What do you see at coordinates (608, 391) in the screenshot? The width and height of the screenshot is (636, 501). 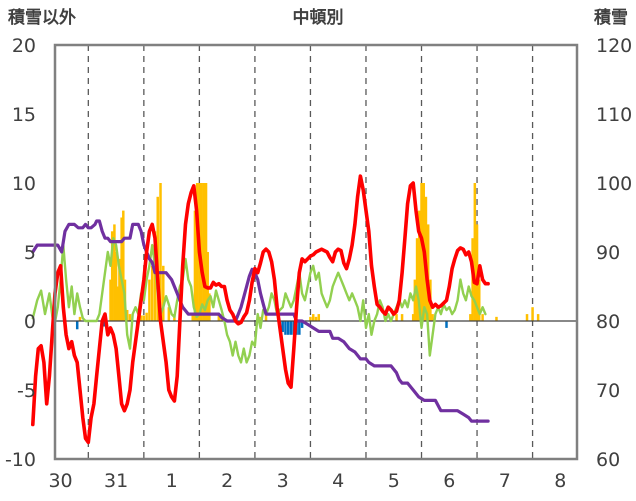 I see `right-tick-label: 70` at bounding box center [608, 391].